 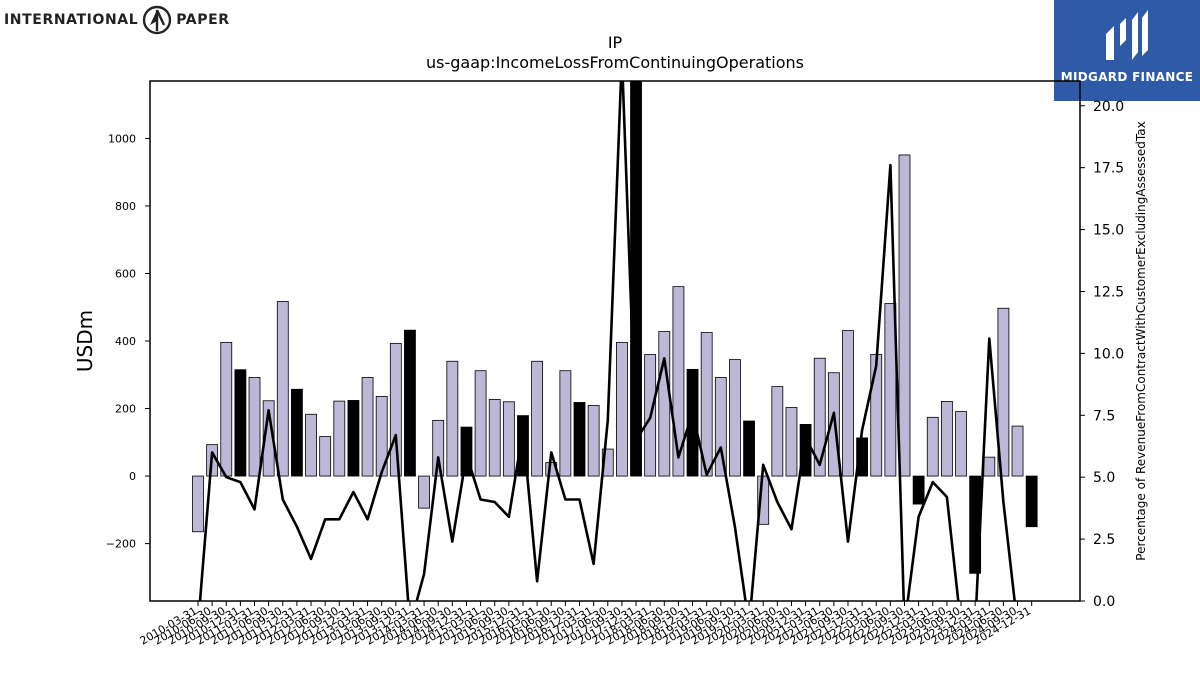 I want to click on chart-title: IP, so click(x=615, y=42).